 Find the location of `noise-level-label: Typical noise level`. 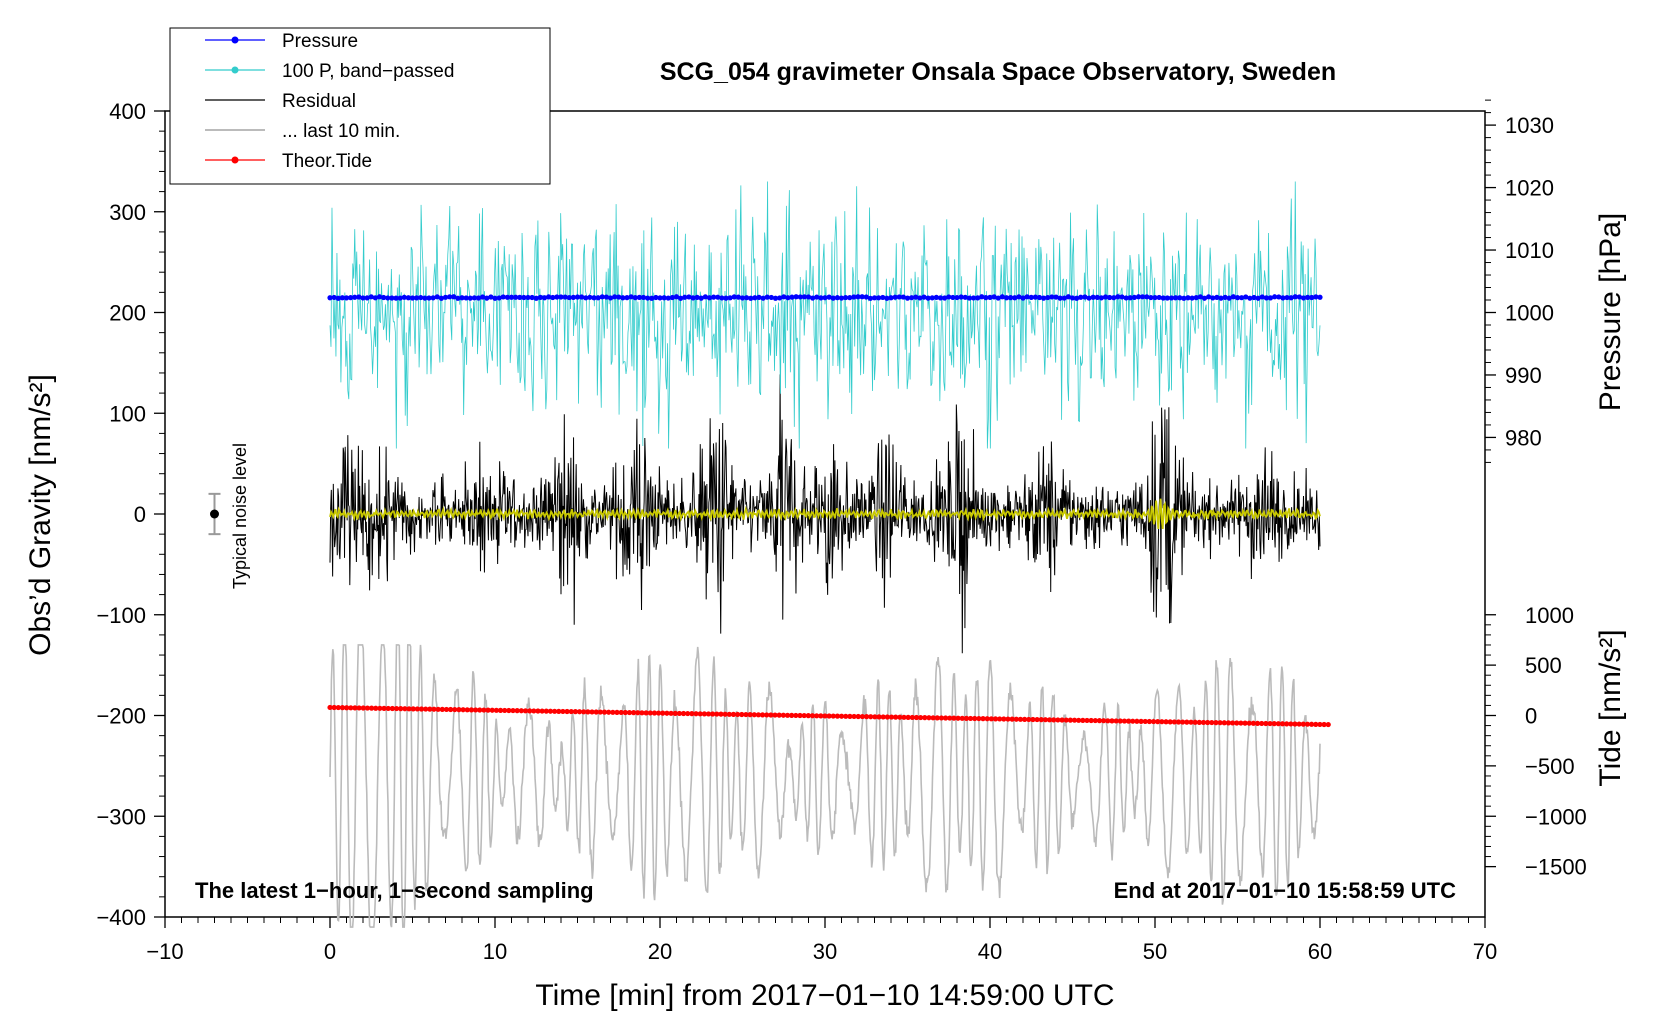

noise-level-label: Typical noise level is located at coordinates (240, 516).